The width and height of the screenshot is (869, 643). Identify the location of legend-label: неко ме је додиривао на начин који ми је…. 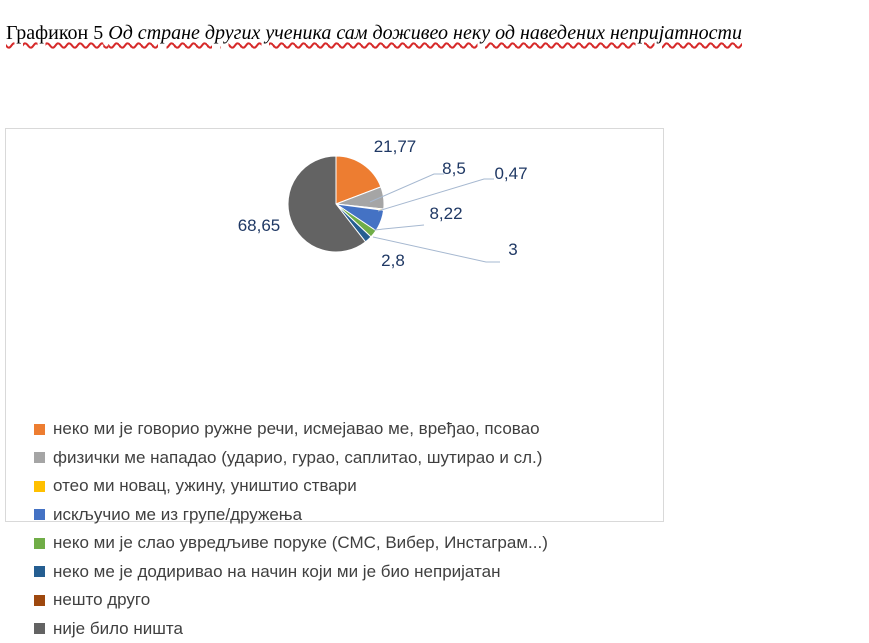
(276, 572).